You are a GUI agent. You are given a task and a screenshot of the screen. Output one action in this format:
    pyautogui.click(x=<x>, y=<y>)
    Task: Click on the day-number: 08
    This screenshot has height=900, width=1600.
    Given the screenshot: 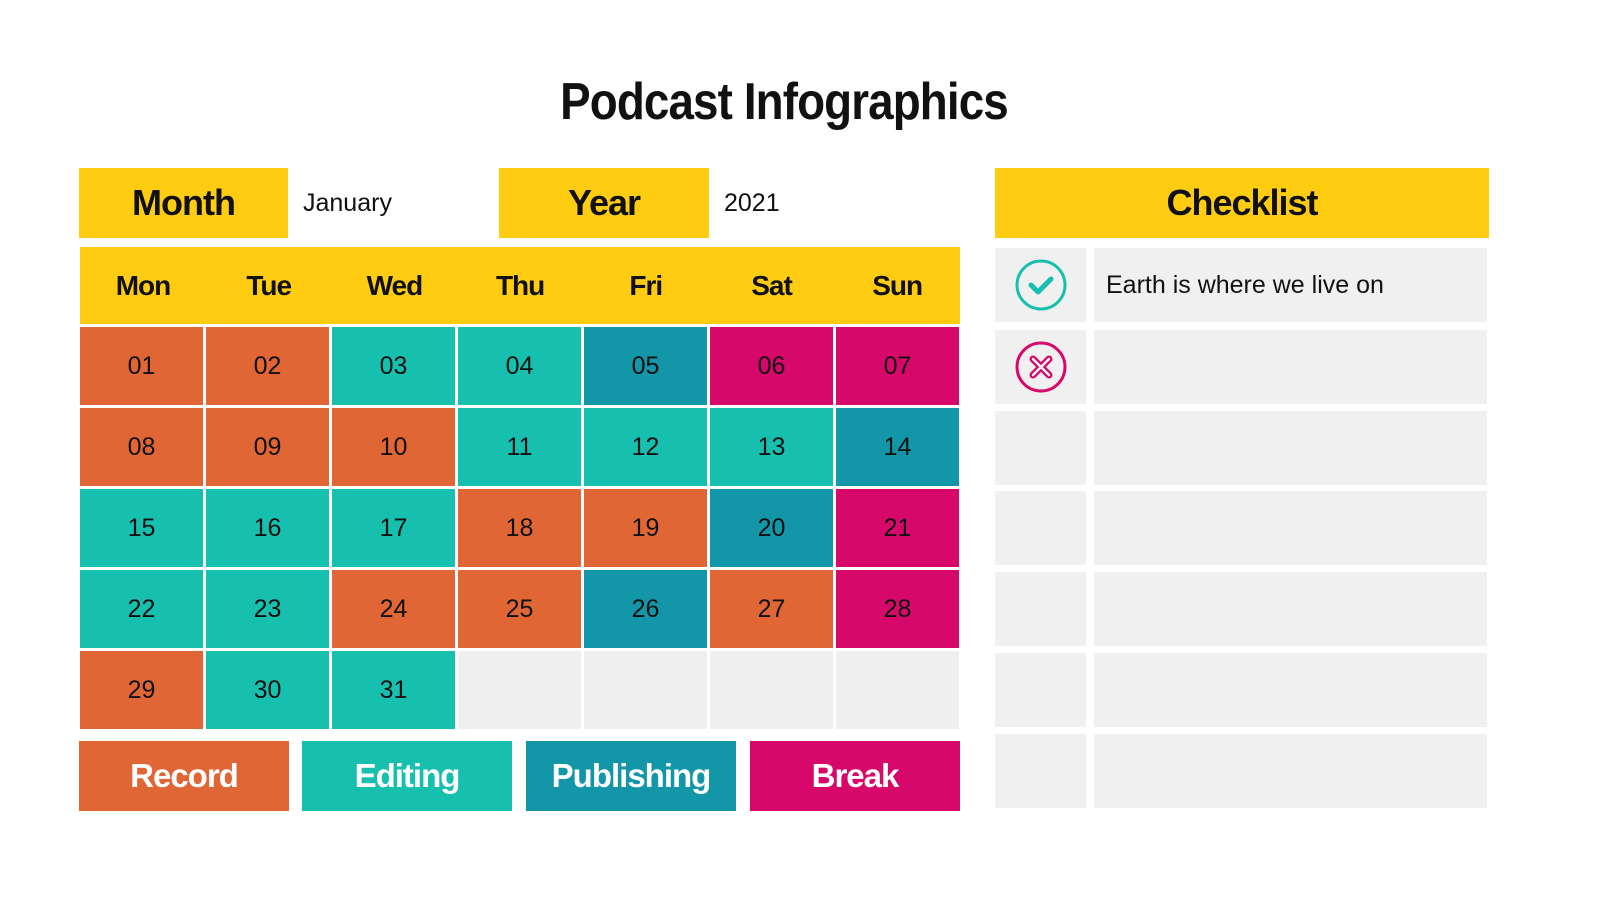 What is the action you would take?
    pyautogui.click(x=141, y=446)
    